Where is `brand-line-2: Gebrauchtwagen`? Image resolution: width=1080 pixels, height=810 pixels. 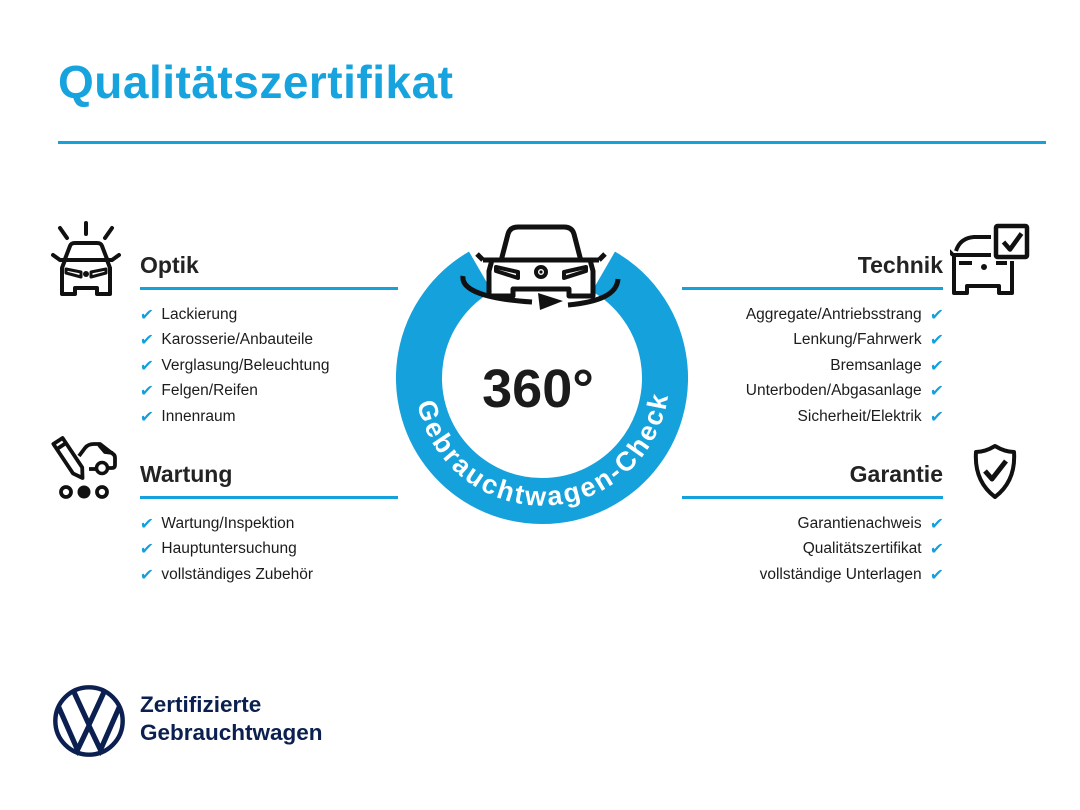 brand-line-2: Gebrauchtwagen is located at coordinates (231, 732).